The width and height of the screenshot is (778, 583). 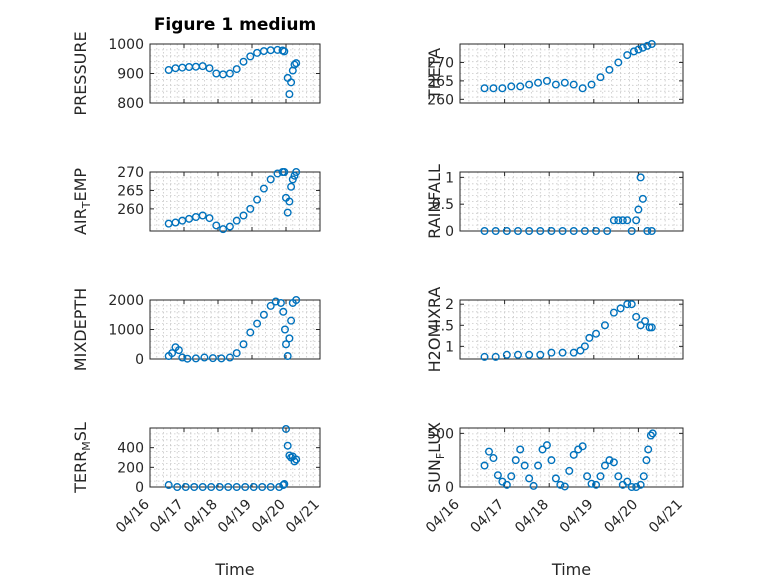 What do you see at coordinates (167, 517) in the screenshot?
I see `x-tick-label: 04/17` at bounding box center [167, 517].